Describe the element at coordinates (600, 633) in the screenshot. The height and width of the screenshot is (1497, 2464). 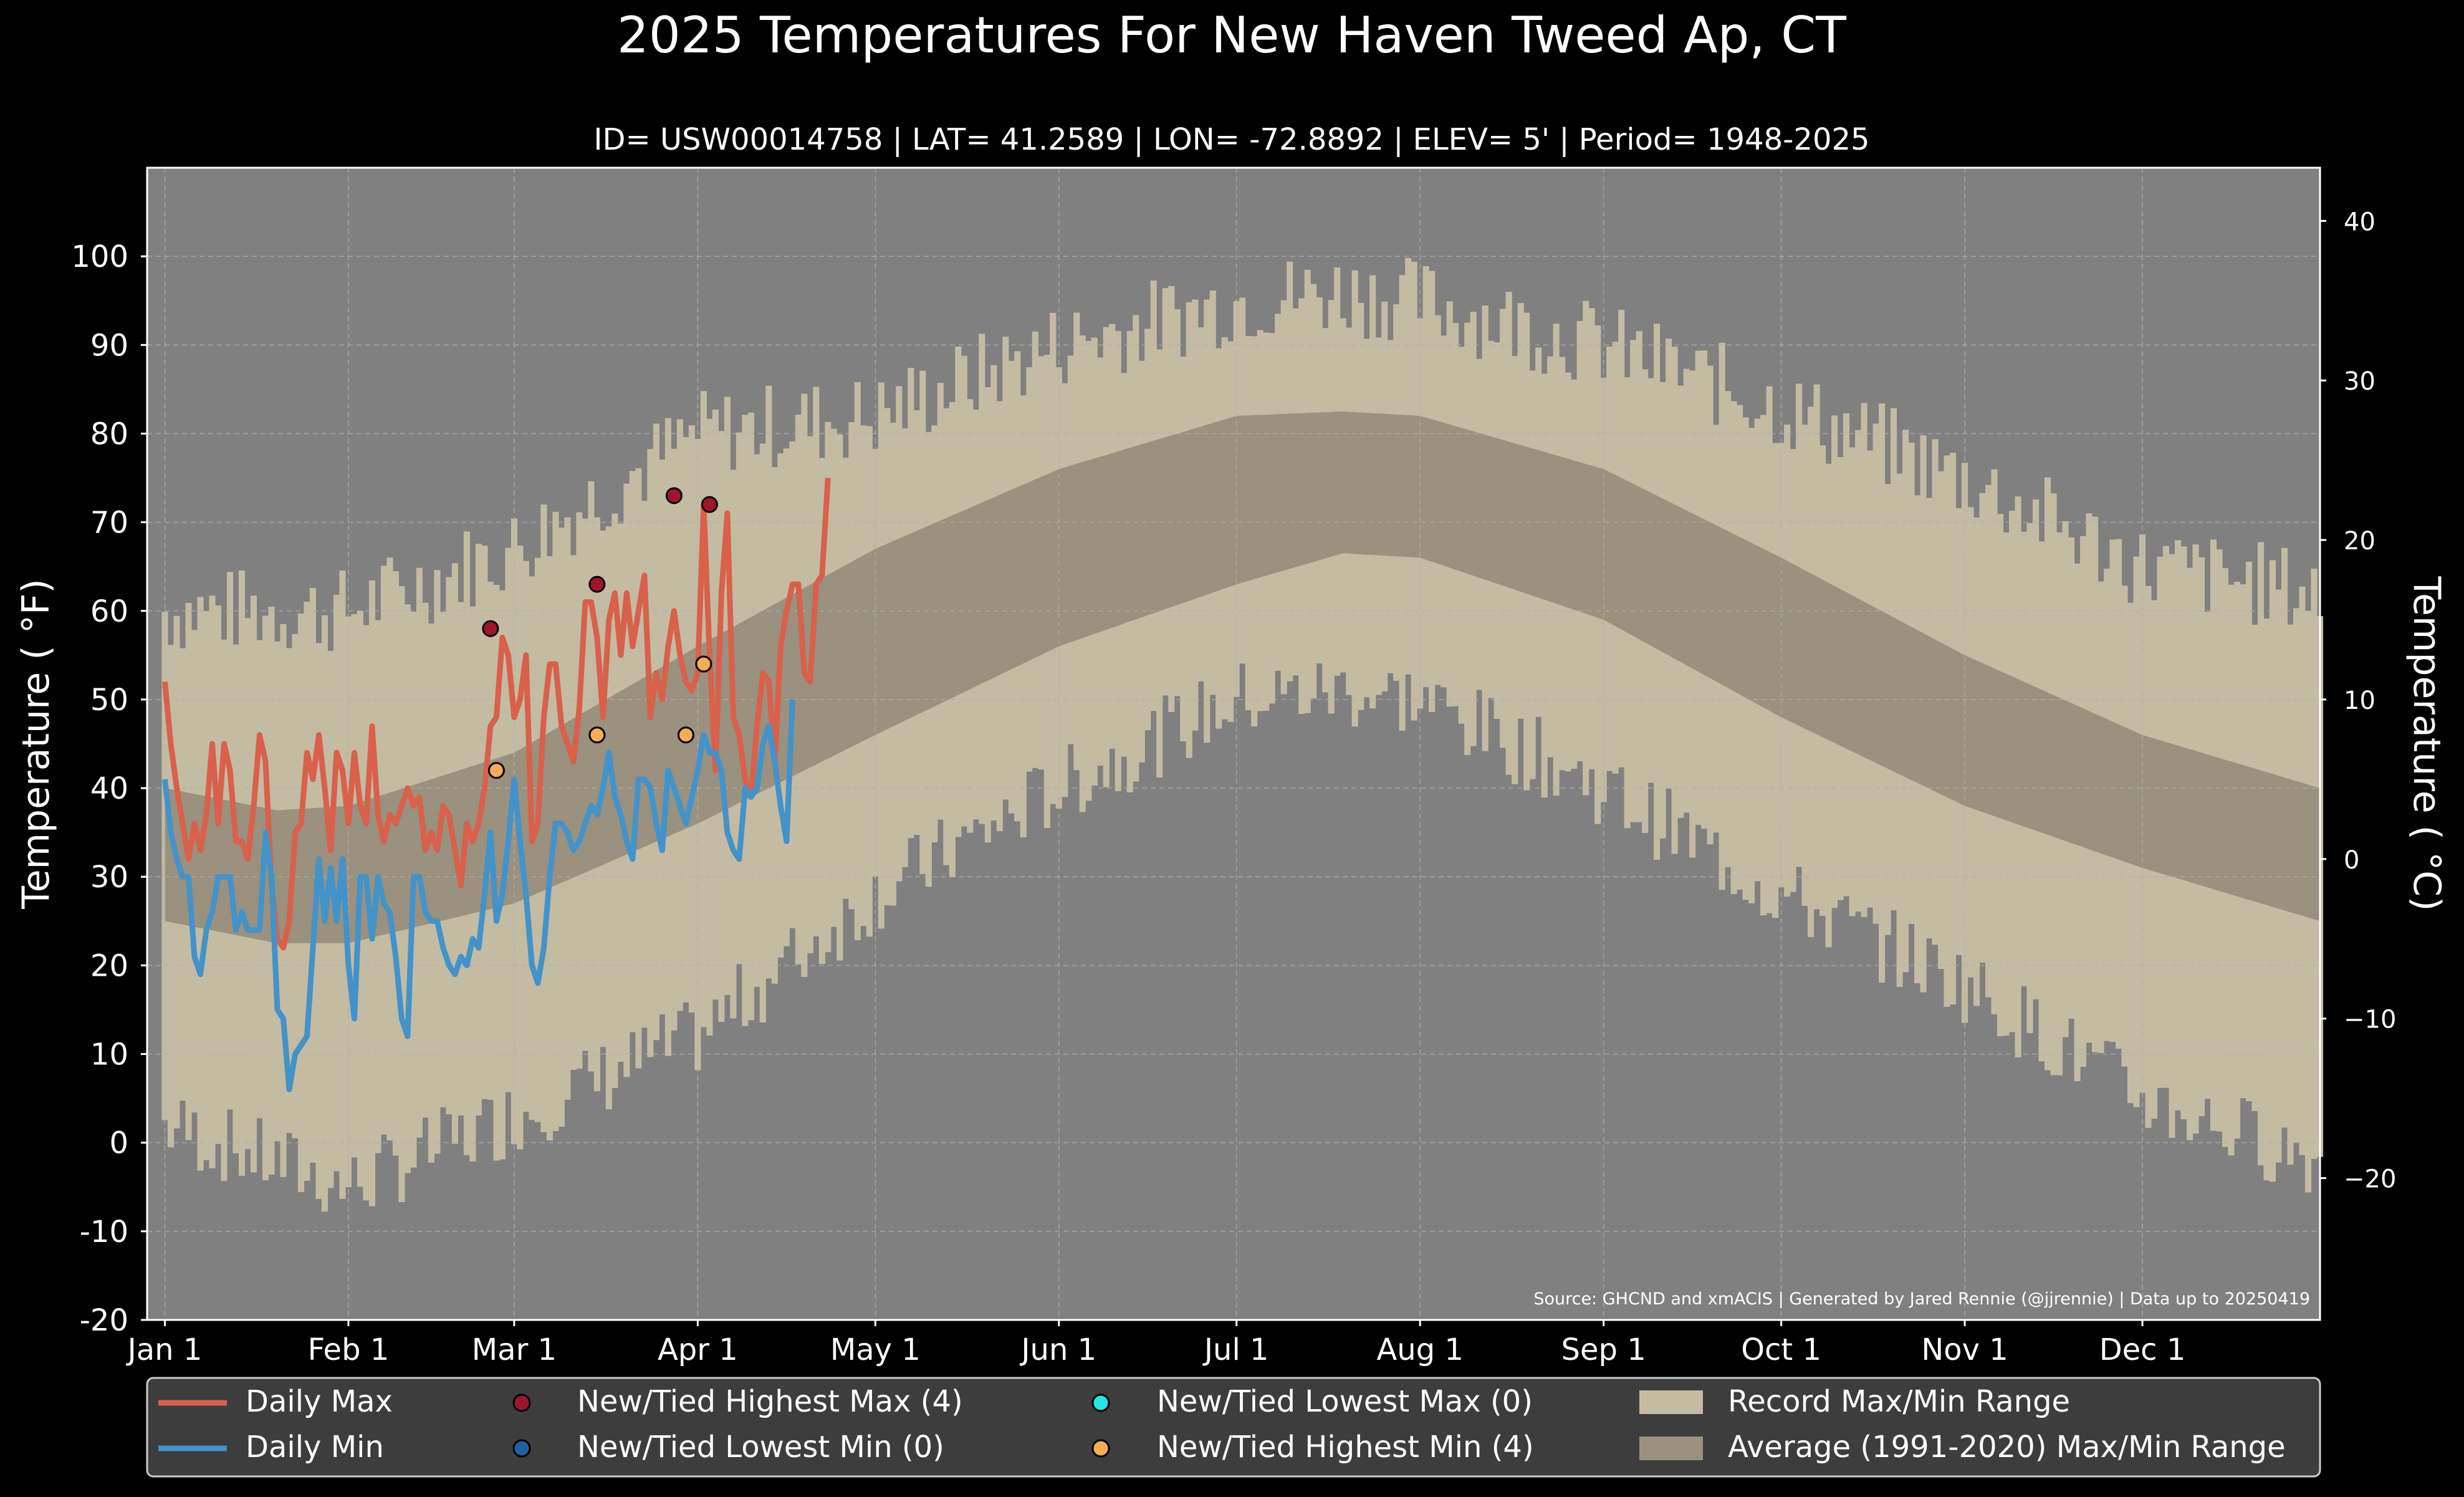
I see `record-markers` at that location.